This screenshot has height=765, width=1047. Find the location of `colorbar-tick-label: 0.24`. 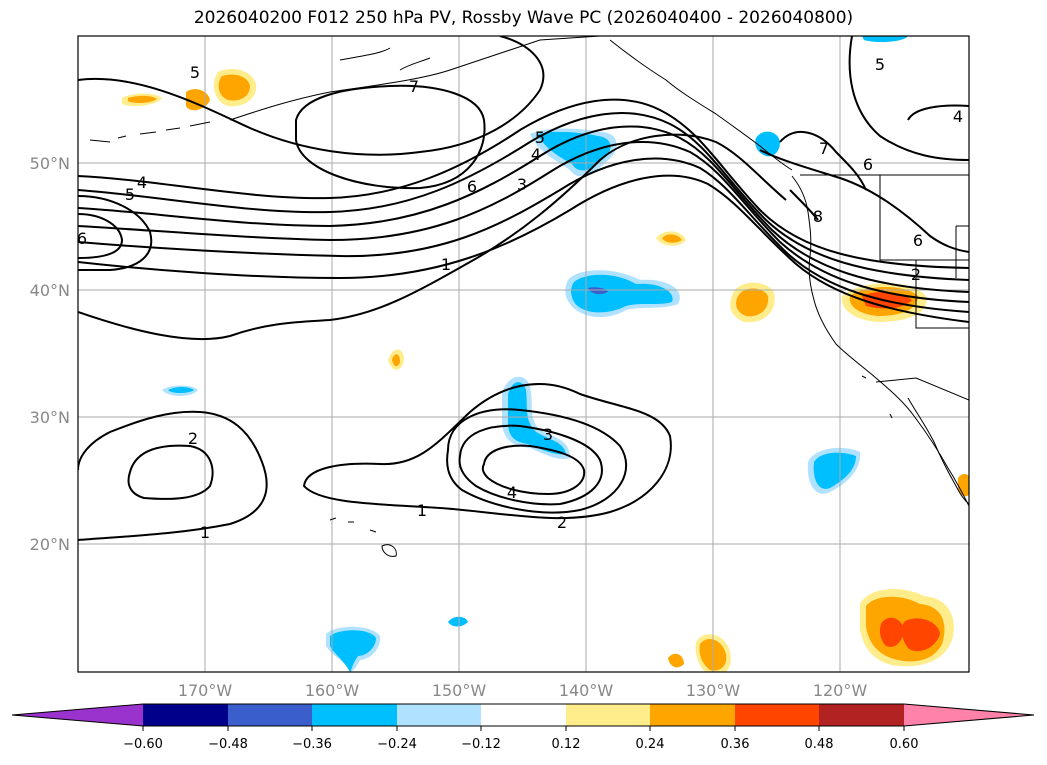

colorbar-tick-label: 0.24 is located at coordinates (650, 744).